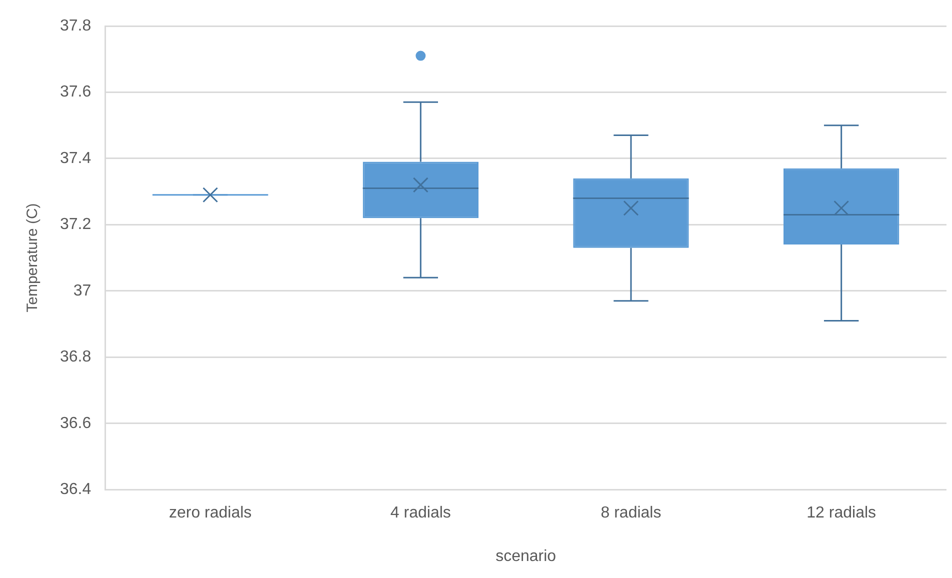 The image size is (952, 578). Describe the element at coordinates (33, 257) in the screenshot. I see `y-axis-title: Temperature (C)` at that location.